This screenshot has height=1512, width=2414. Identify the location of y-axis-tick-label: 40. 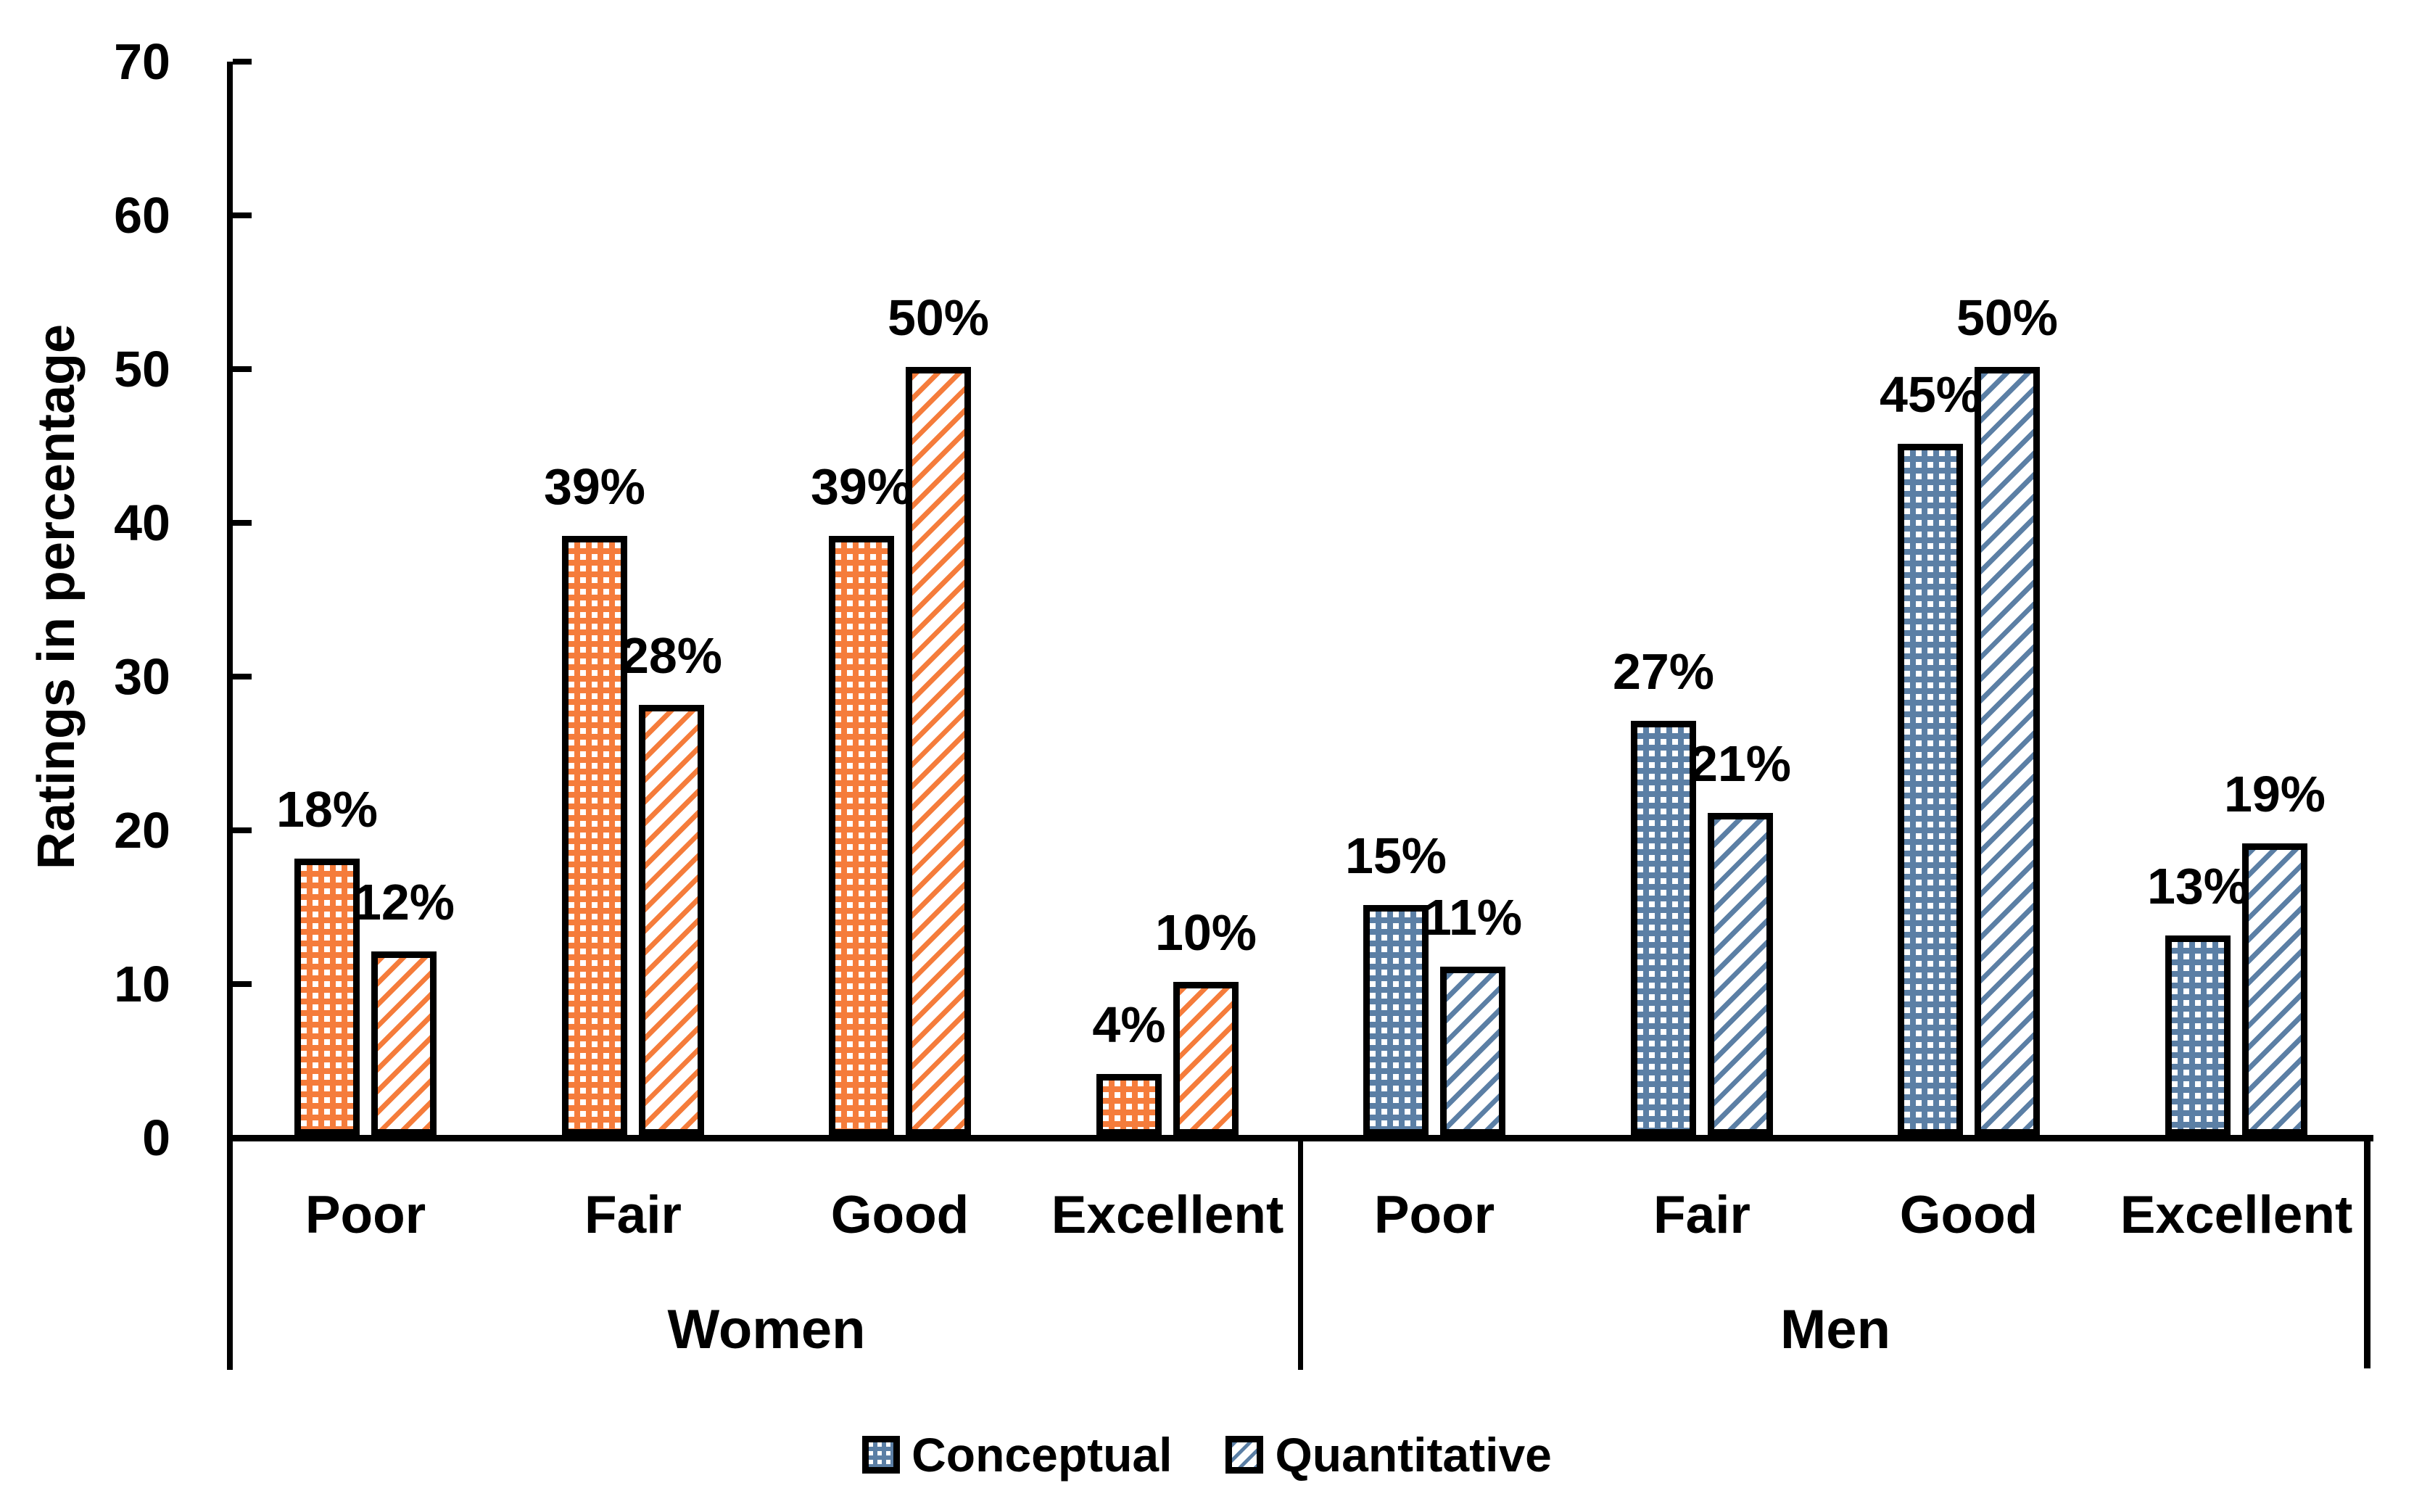
(142, 523).